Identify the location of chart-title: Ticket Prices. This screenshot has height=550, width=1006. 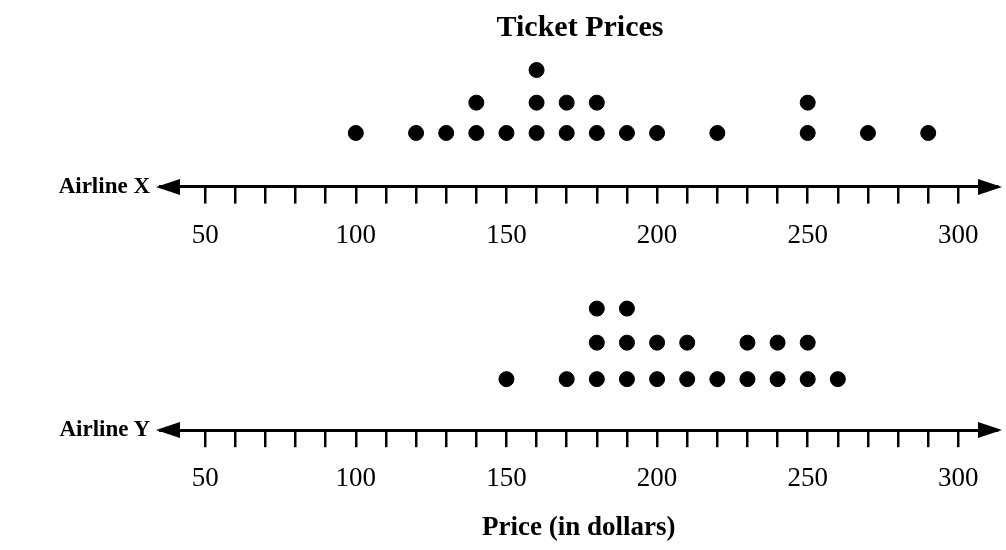
(580, 25).